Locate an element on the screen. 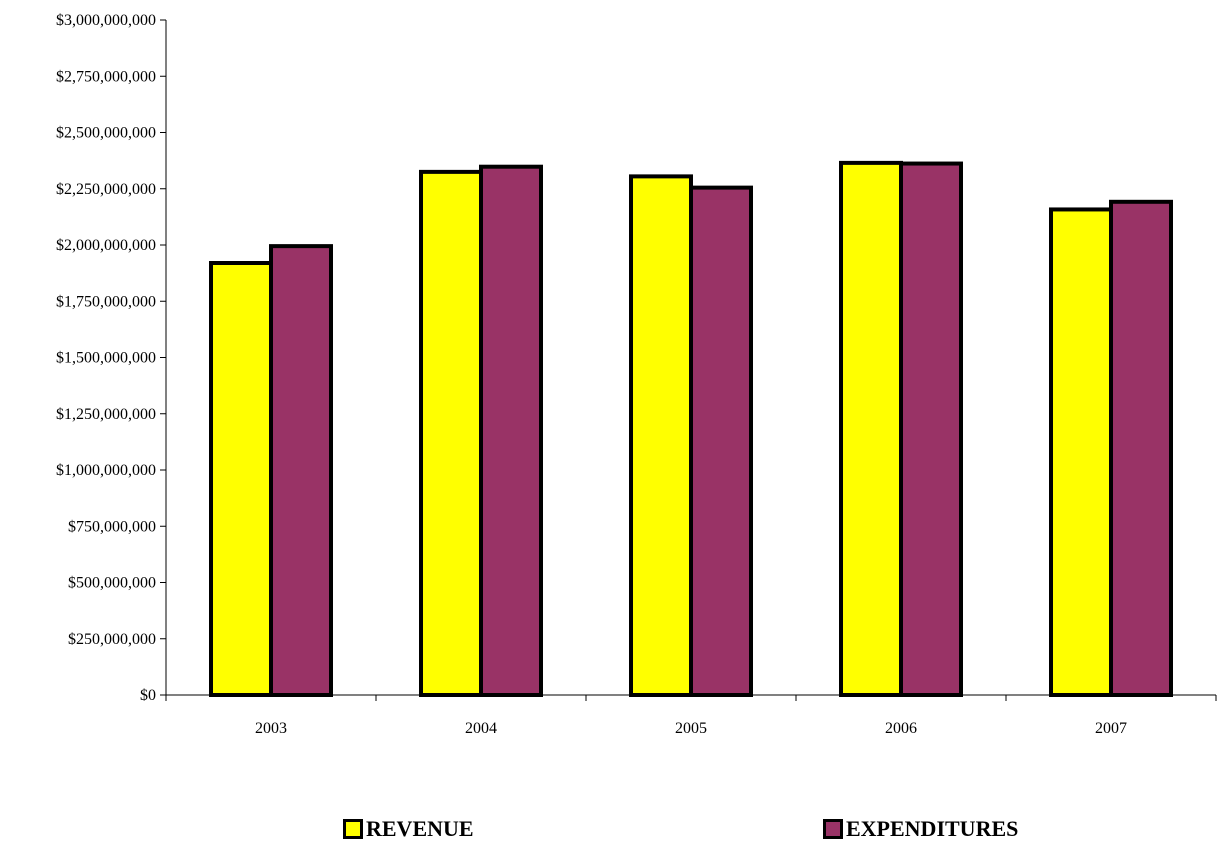 This screenshot has height=844, width=1225. y-tick-label: $2,750,000,000 is located at coordinates (106, 76).